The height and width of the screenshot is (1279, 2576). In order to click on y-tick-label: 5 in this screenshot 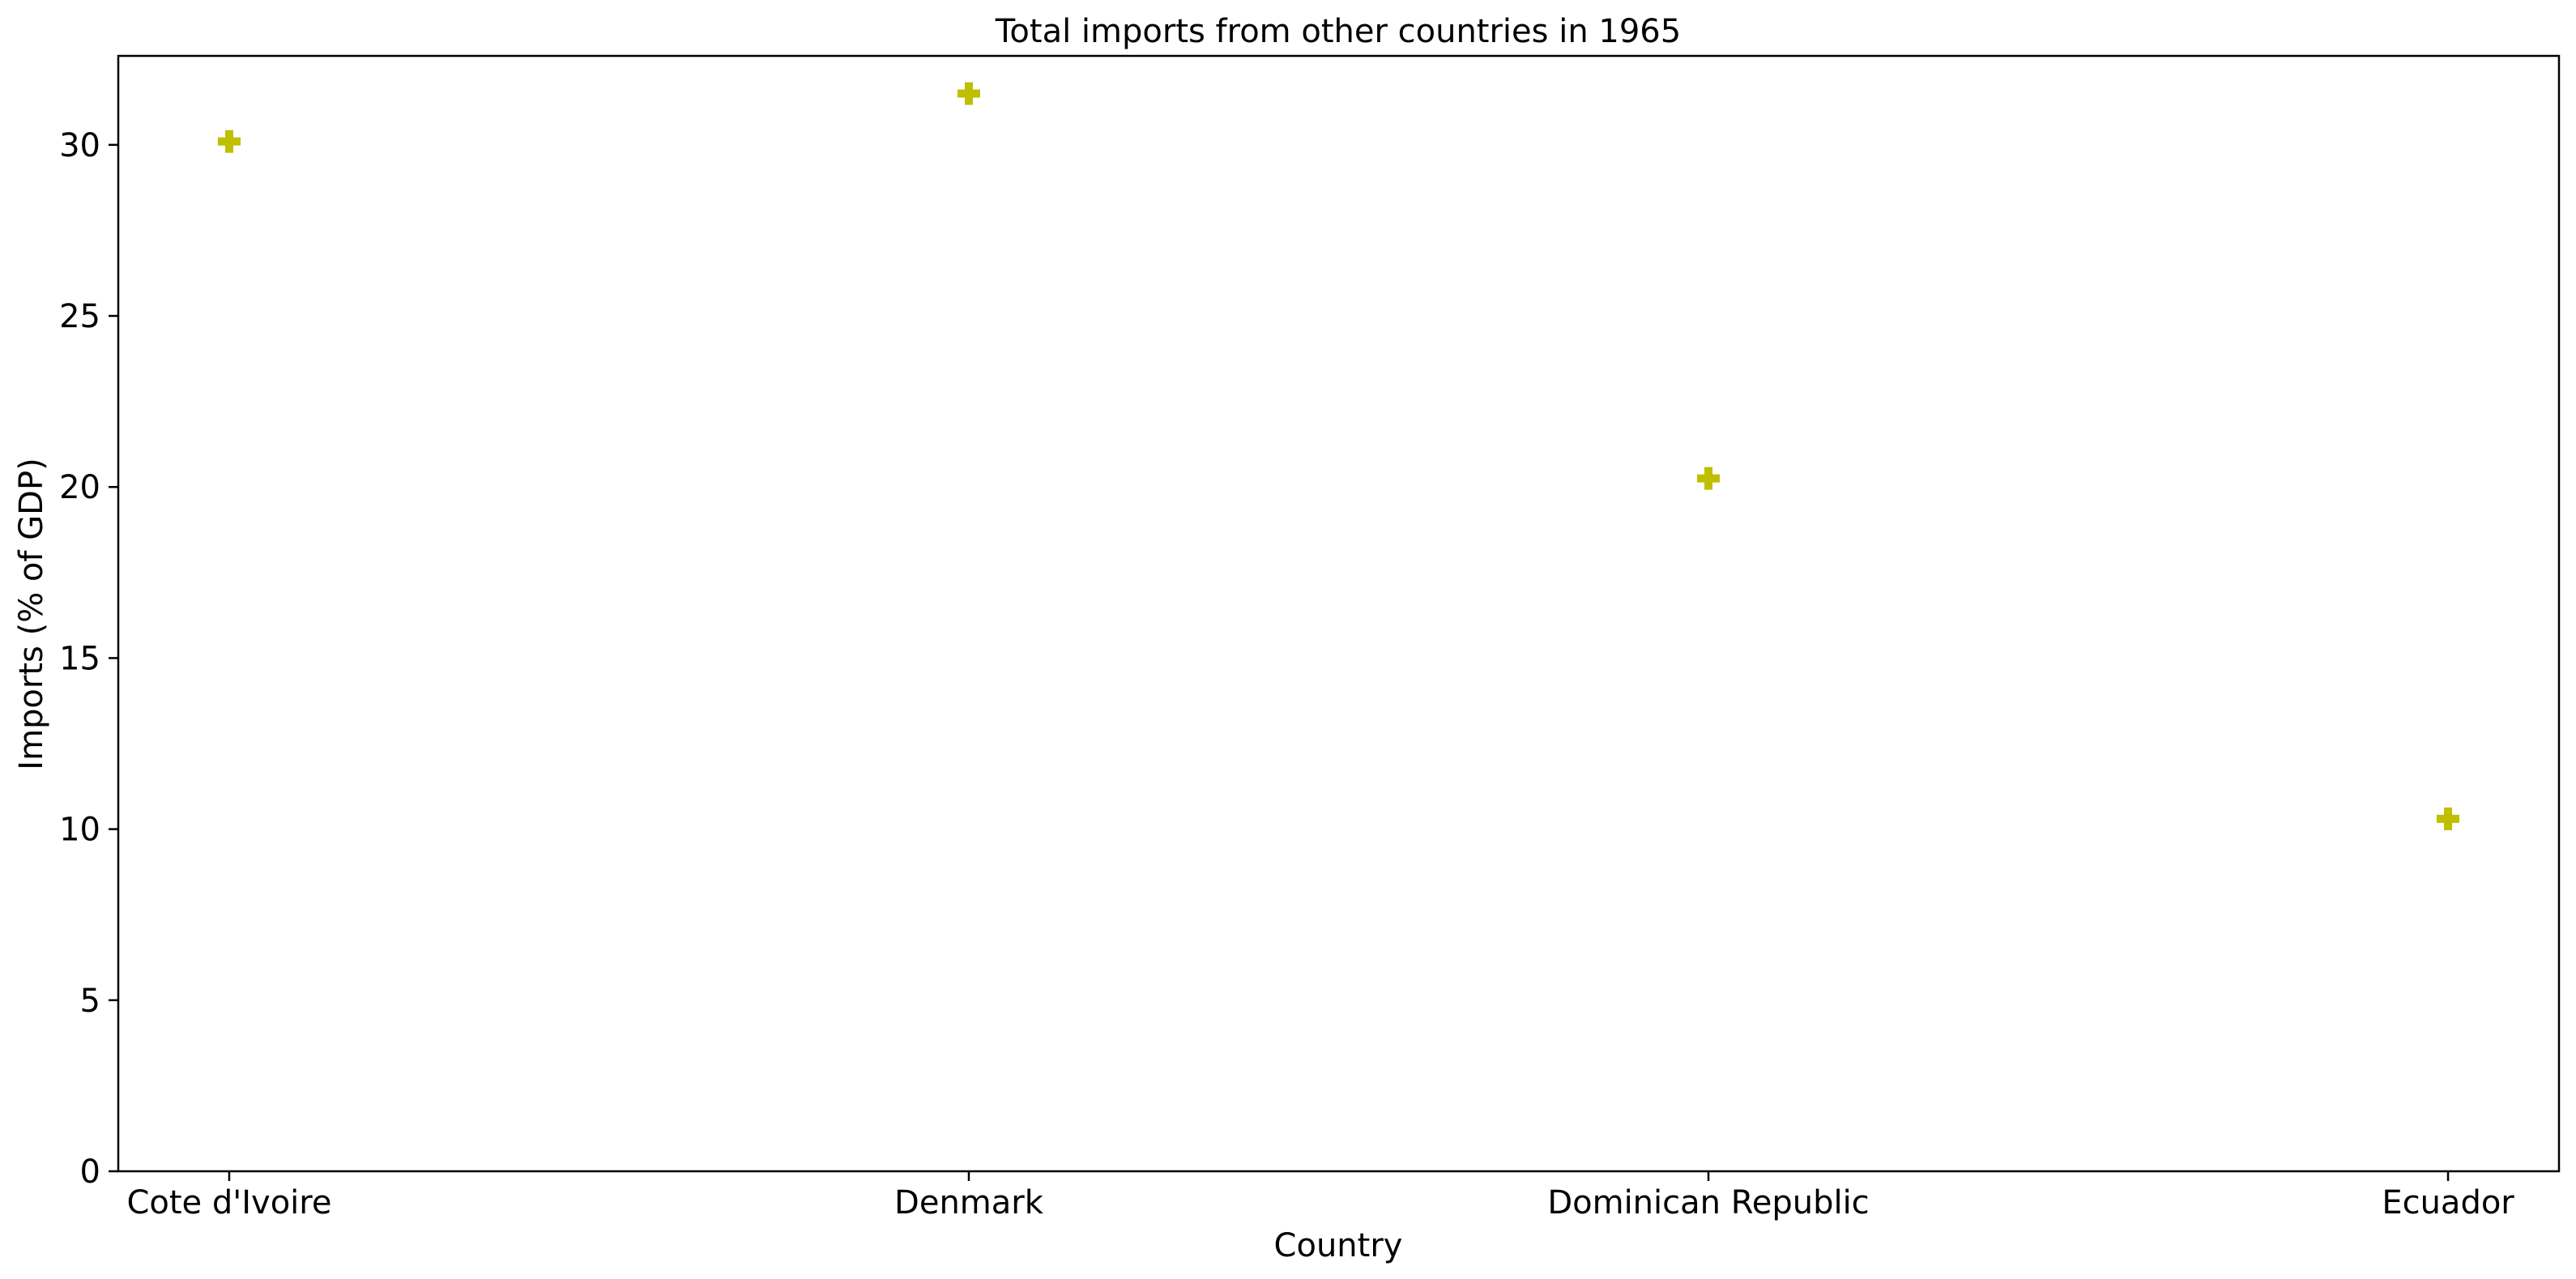, I will do `click(90, 1001)`.